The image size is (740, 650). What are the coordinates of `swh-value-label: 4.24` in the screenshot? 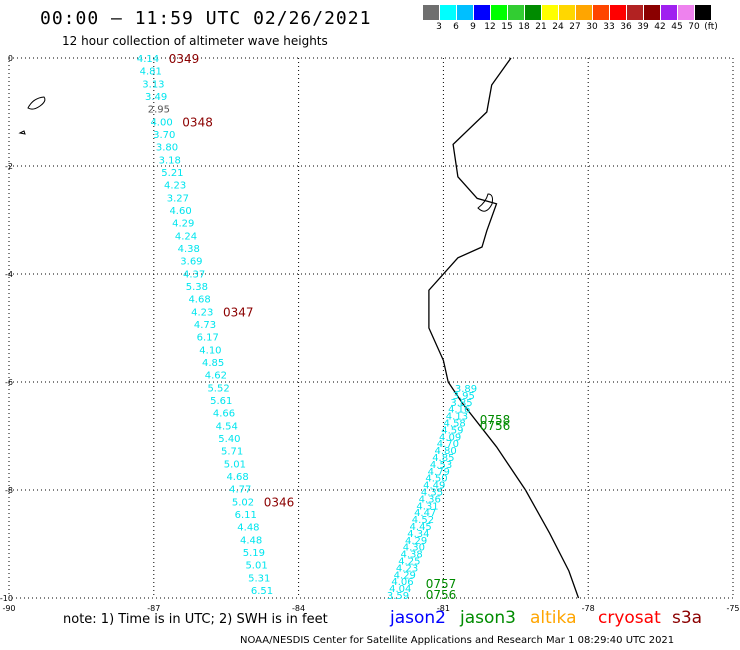 It's located at (186, 236).